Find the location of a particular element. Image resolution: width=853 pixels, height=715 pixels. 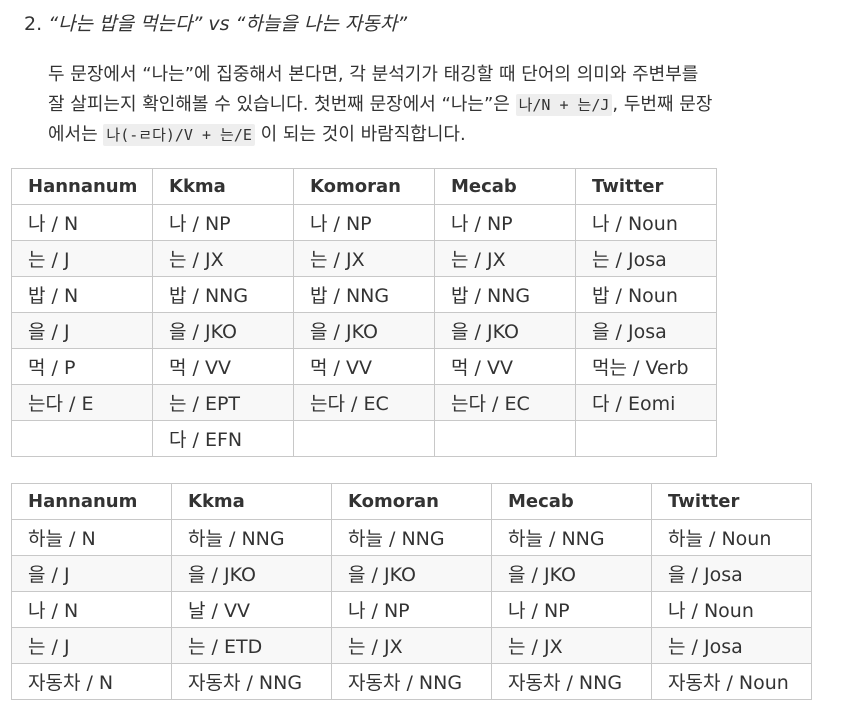

section-heading: 2. “나는 밥을 먹는다” vs “하늘을 나는 자동차” is located at coordinates (215, 24).